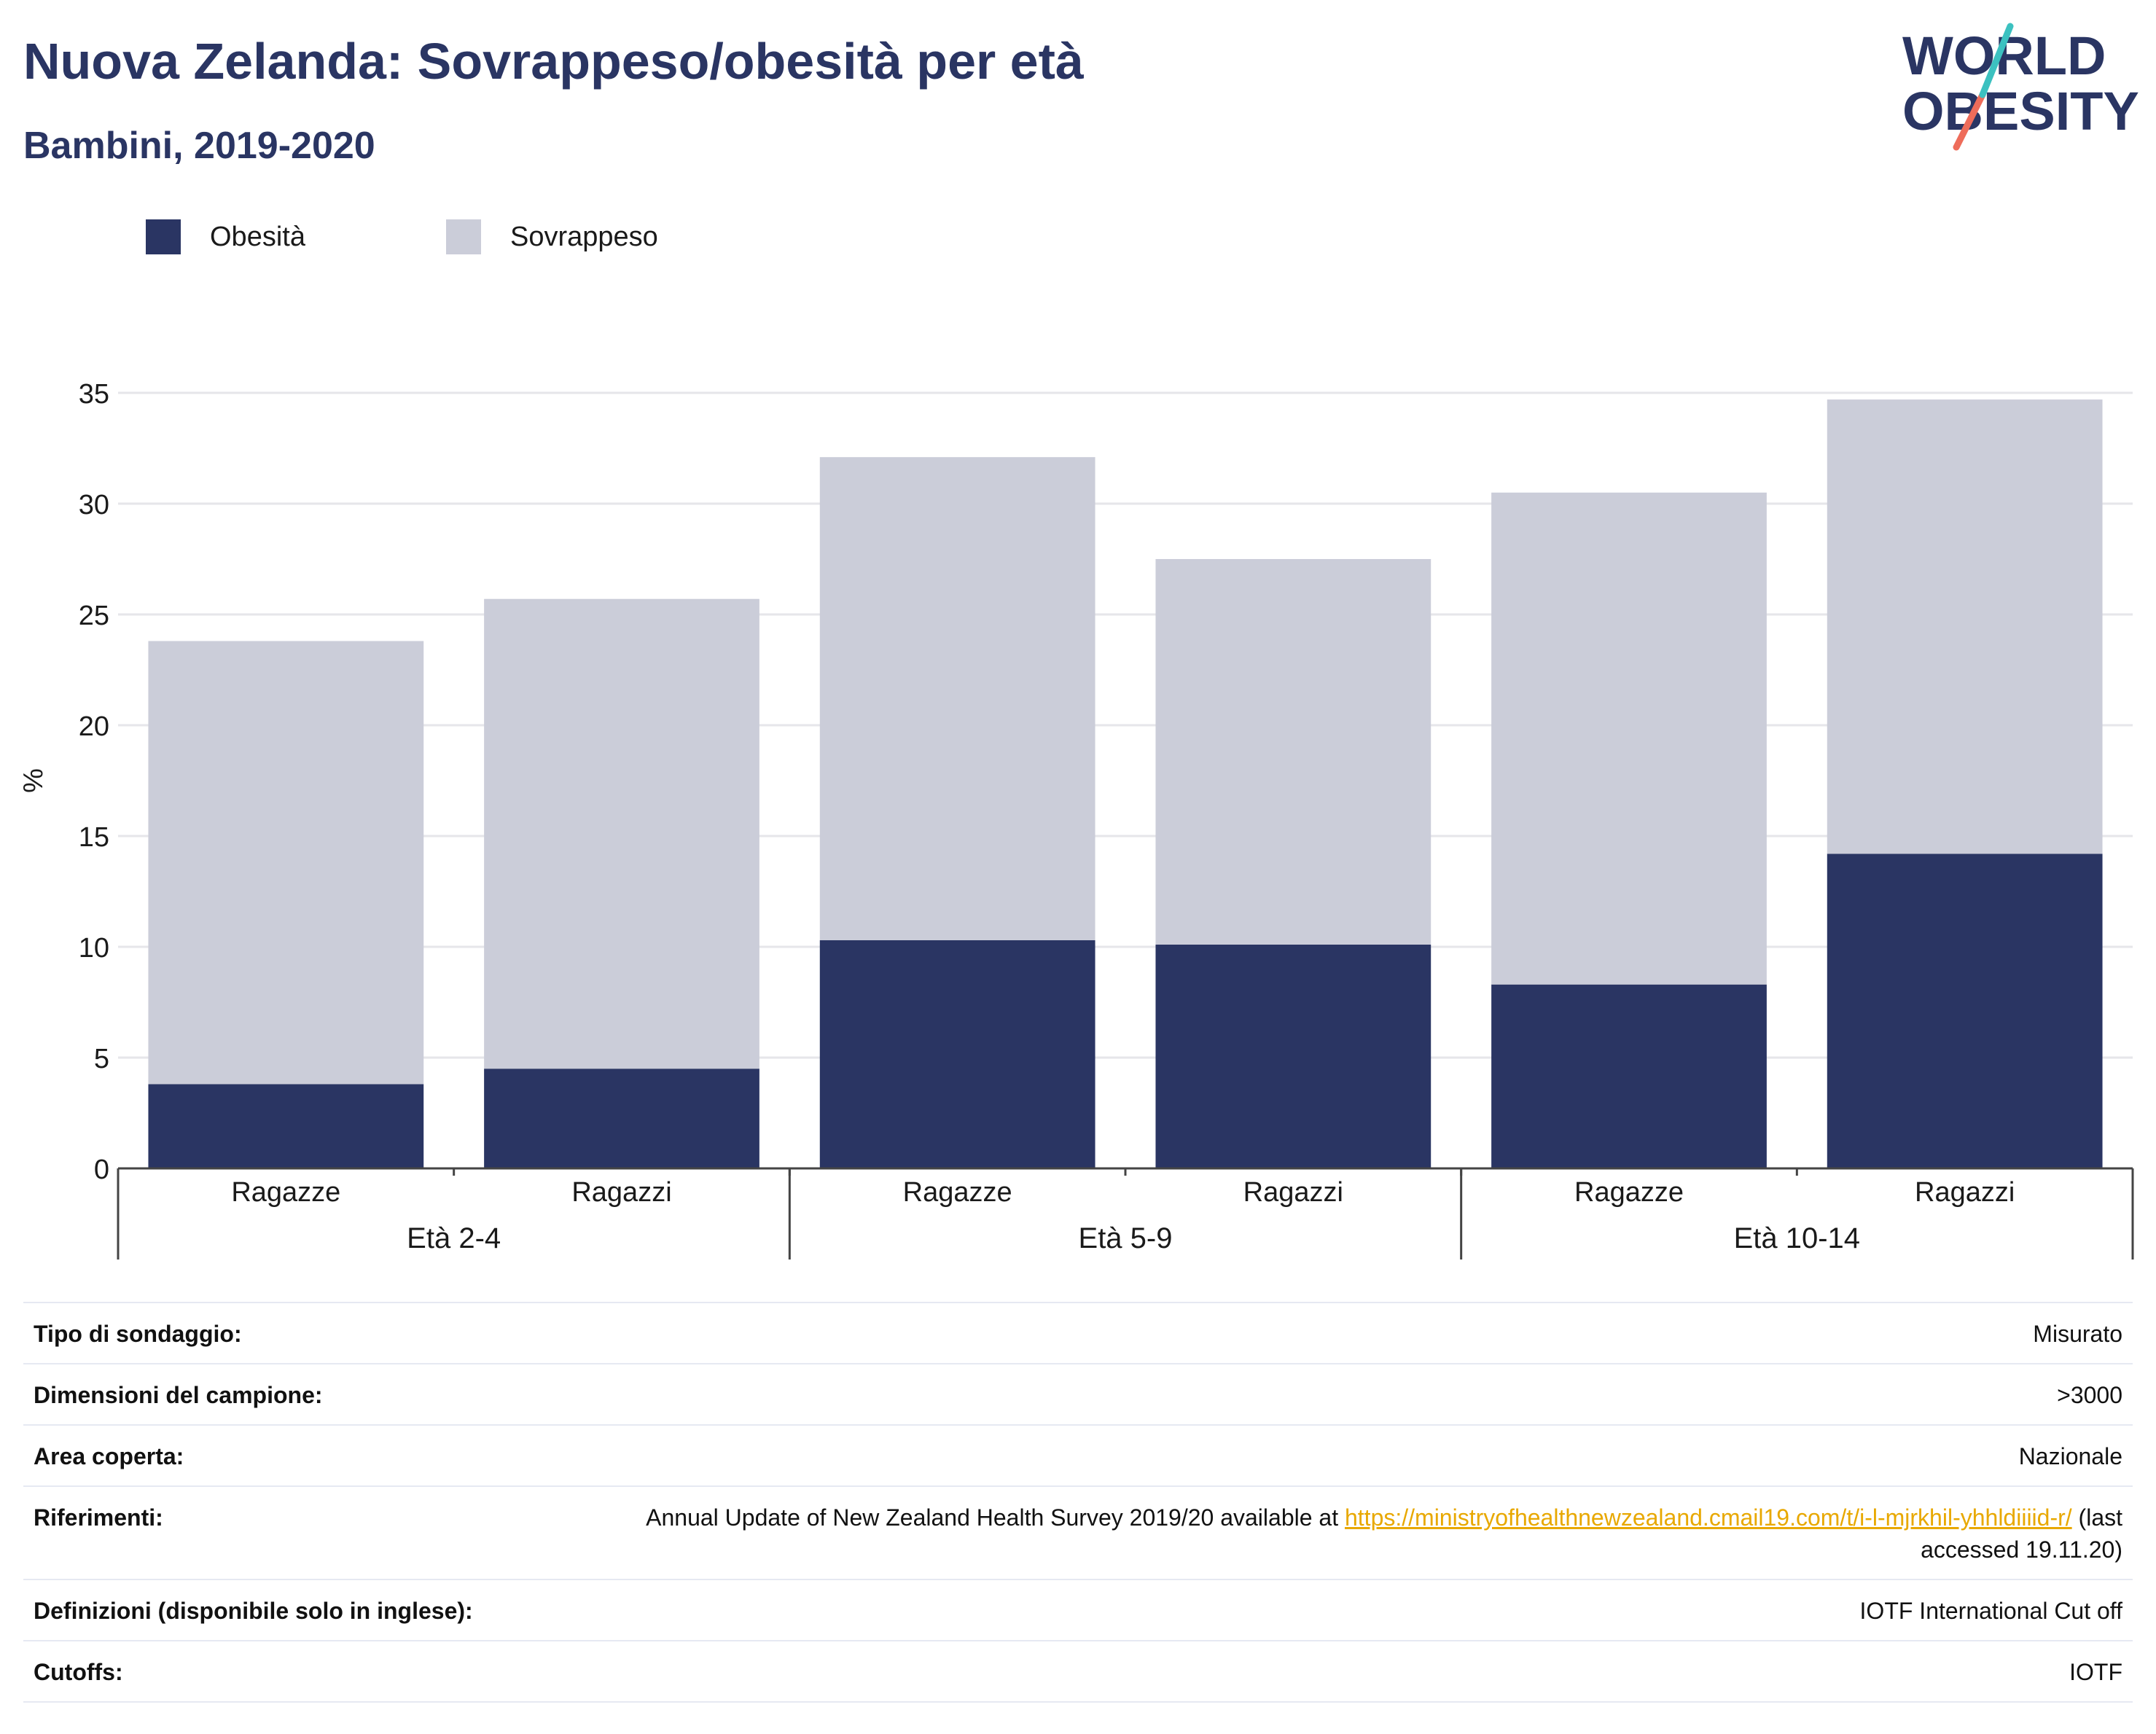 This screenshot has height=1734, width=2156. What do you see at coordinates (94, 505) in the screenshot?
I see `y-tick-label: 30` at bounding box center [94, 505].